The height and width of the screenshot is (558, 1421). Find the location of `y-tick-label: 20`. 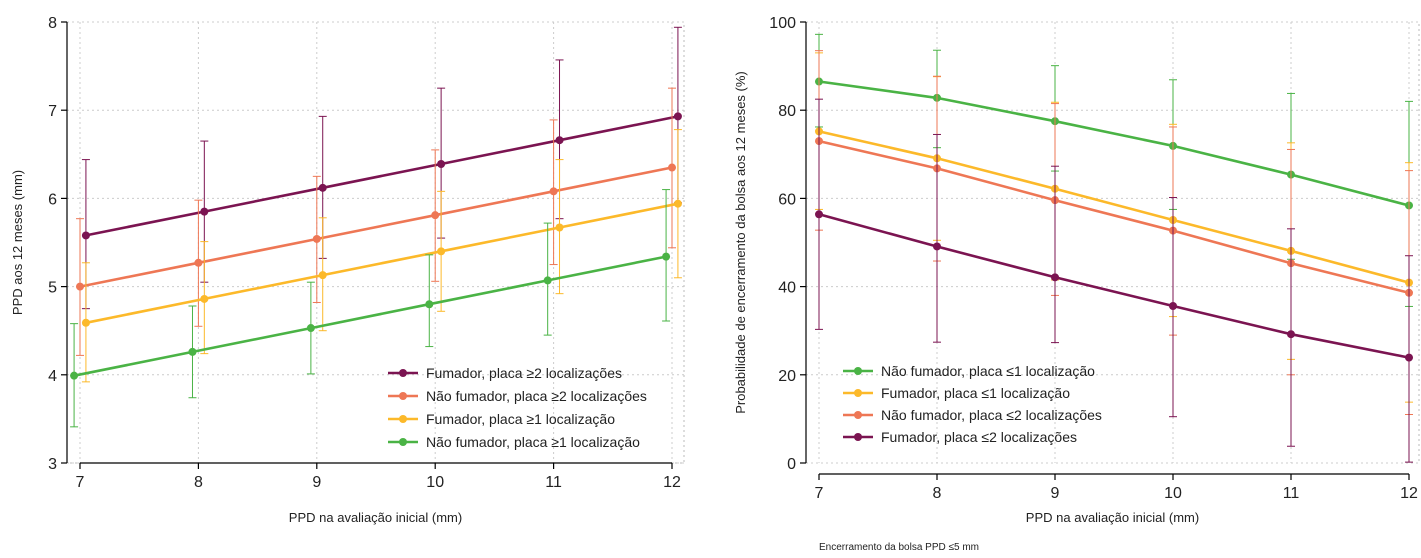

y-tick-label: 20 is located at coordinates (787, 376).